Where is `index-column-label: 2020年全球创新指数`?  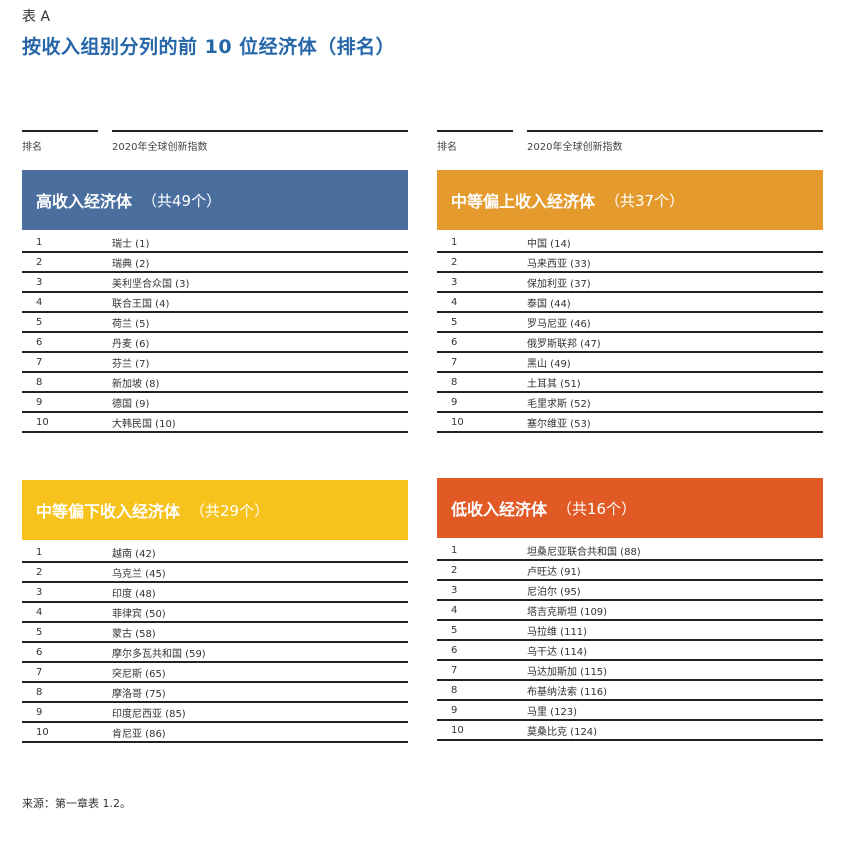
index-column-label: 2020年全球创新指数 is located at coordinates (260, 141).